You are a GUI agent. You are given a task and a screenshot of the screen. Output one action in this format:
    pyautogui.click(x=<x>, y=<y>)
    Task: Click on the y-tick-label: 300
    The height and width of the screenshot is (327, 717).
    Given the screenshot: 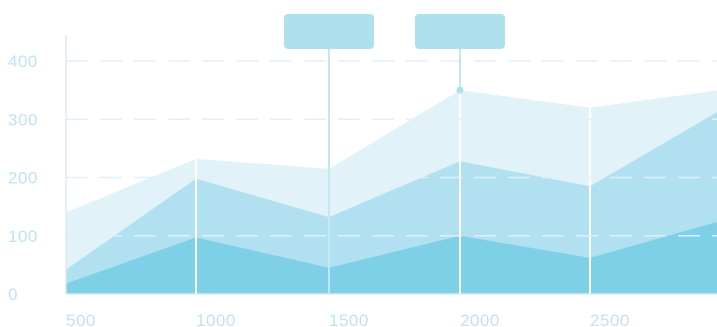 What is the action you would take?
    pyautogui.click(x=23, y=119)
    